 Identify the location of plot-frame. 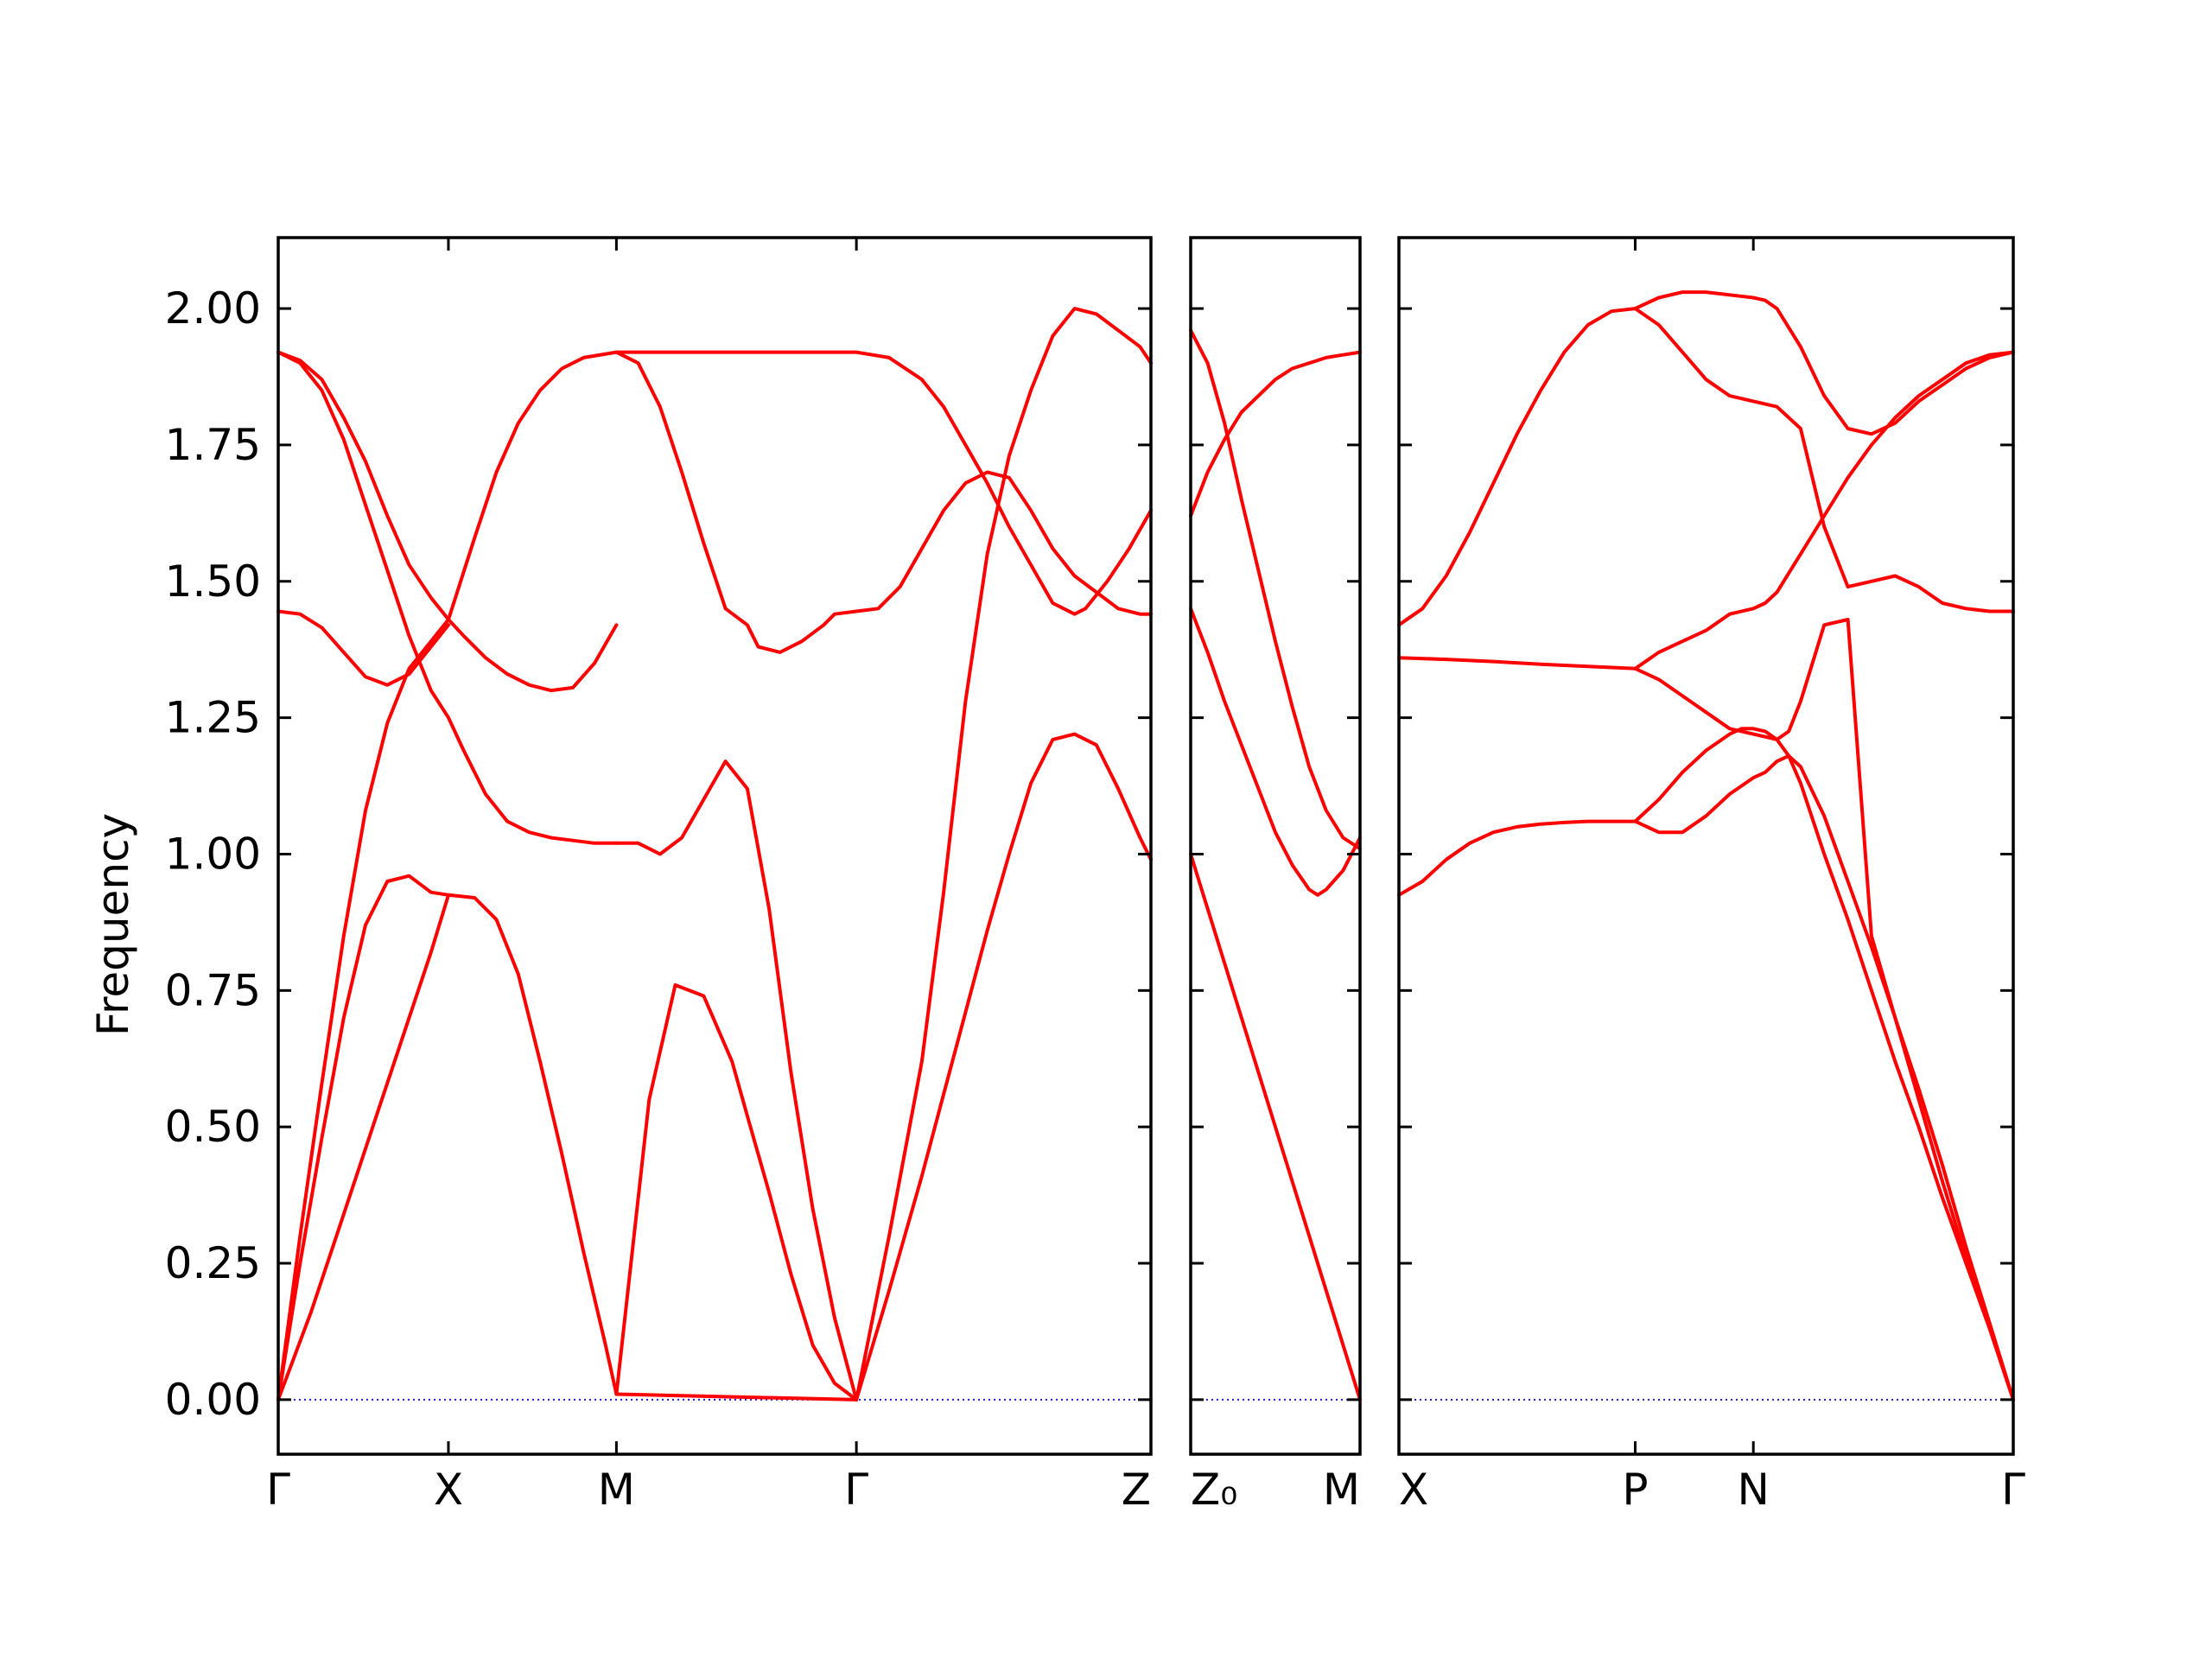
(1275, 846).